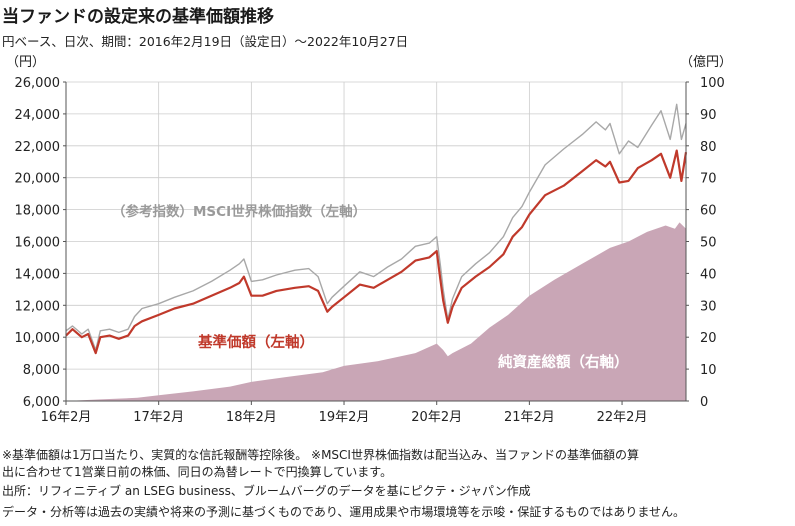  Describe the element at coordinates (708, 338) in the screenshot. I see `right-tick-label: 20` at that location.